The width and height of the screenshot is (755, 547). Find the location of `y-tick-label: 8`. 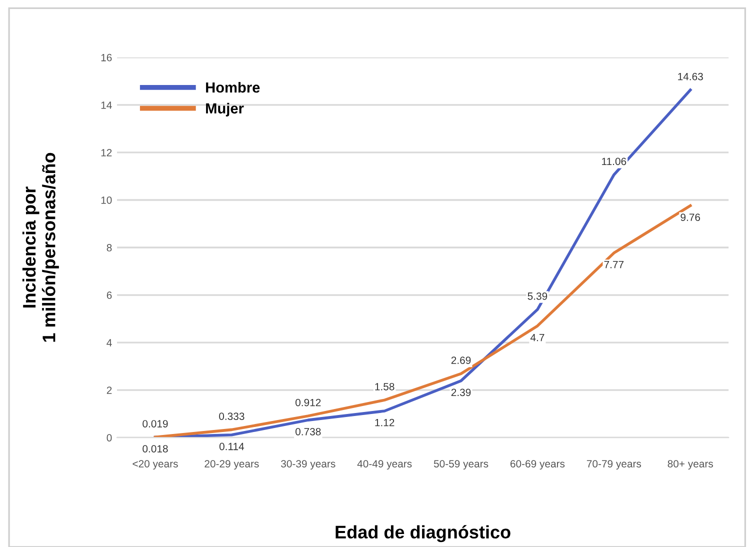

y-tick-label: 8 is located at coordinates (109, 248).